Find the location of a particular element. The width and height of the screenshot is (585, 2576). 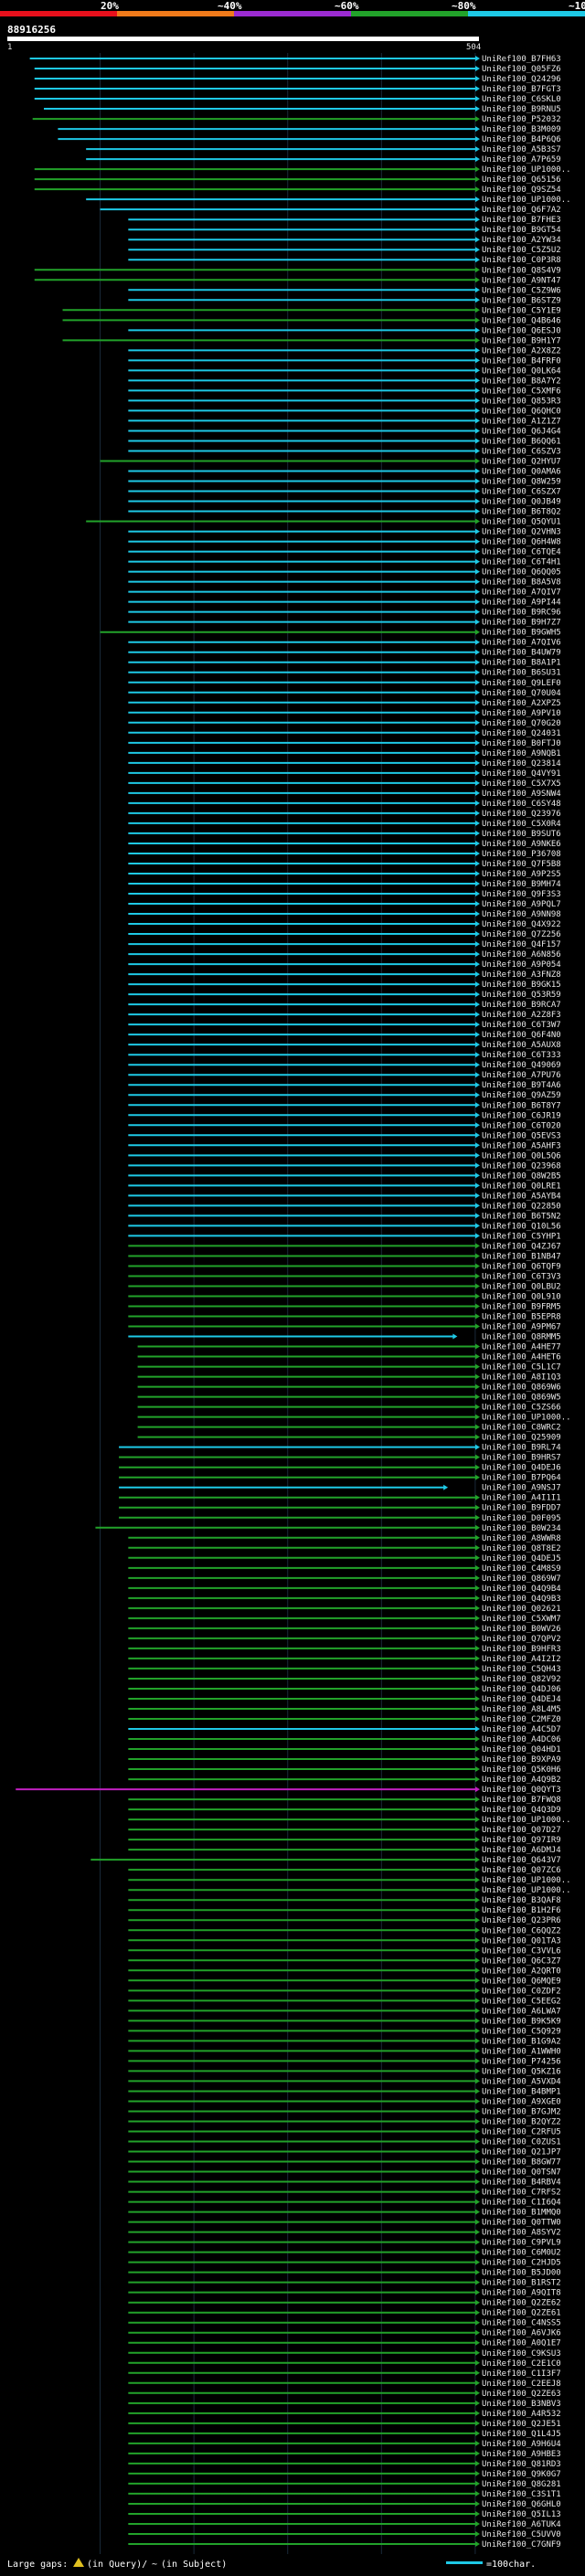

hit-row: UniRef100_A2Z8F3 is located at coordinates (344, 1015).